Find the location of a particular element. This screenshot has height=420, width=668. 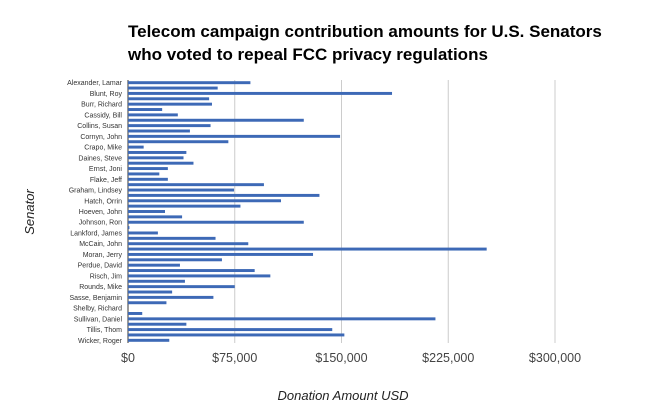

x-tick-label: $75,000 is located at coordinates (234, 358).